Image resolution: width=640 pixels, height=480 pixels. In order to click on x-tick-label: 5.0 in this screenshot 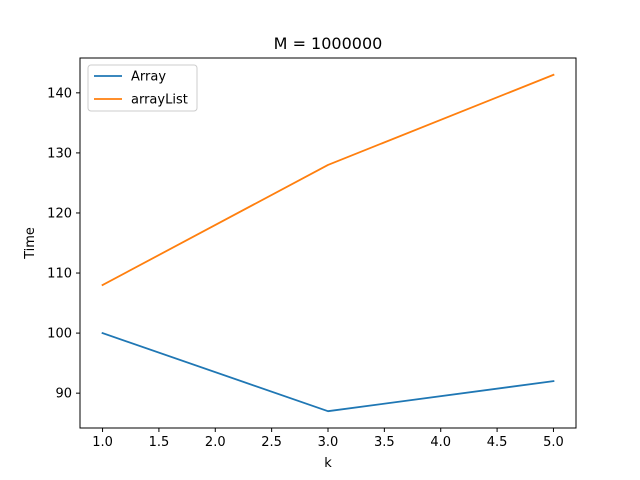, I will do `click(553, 442)`.